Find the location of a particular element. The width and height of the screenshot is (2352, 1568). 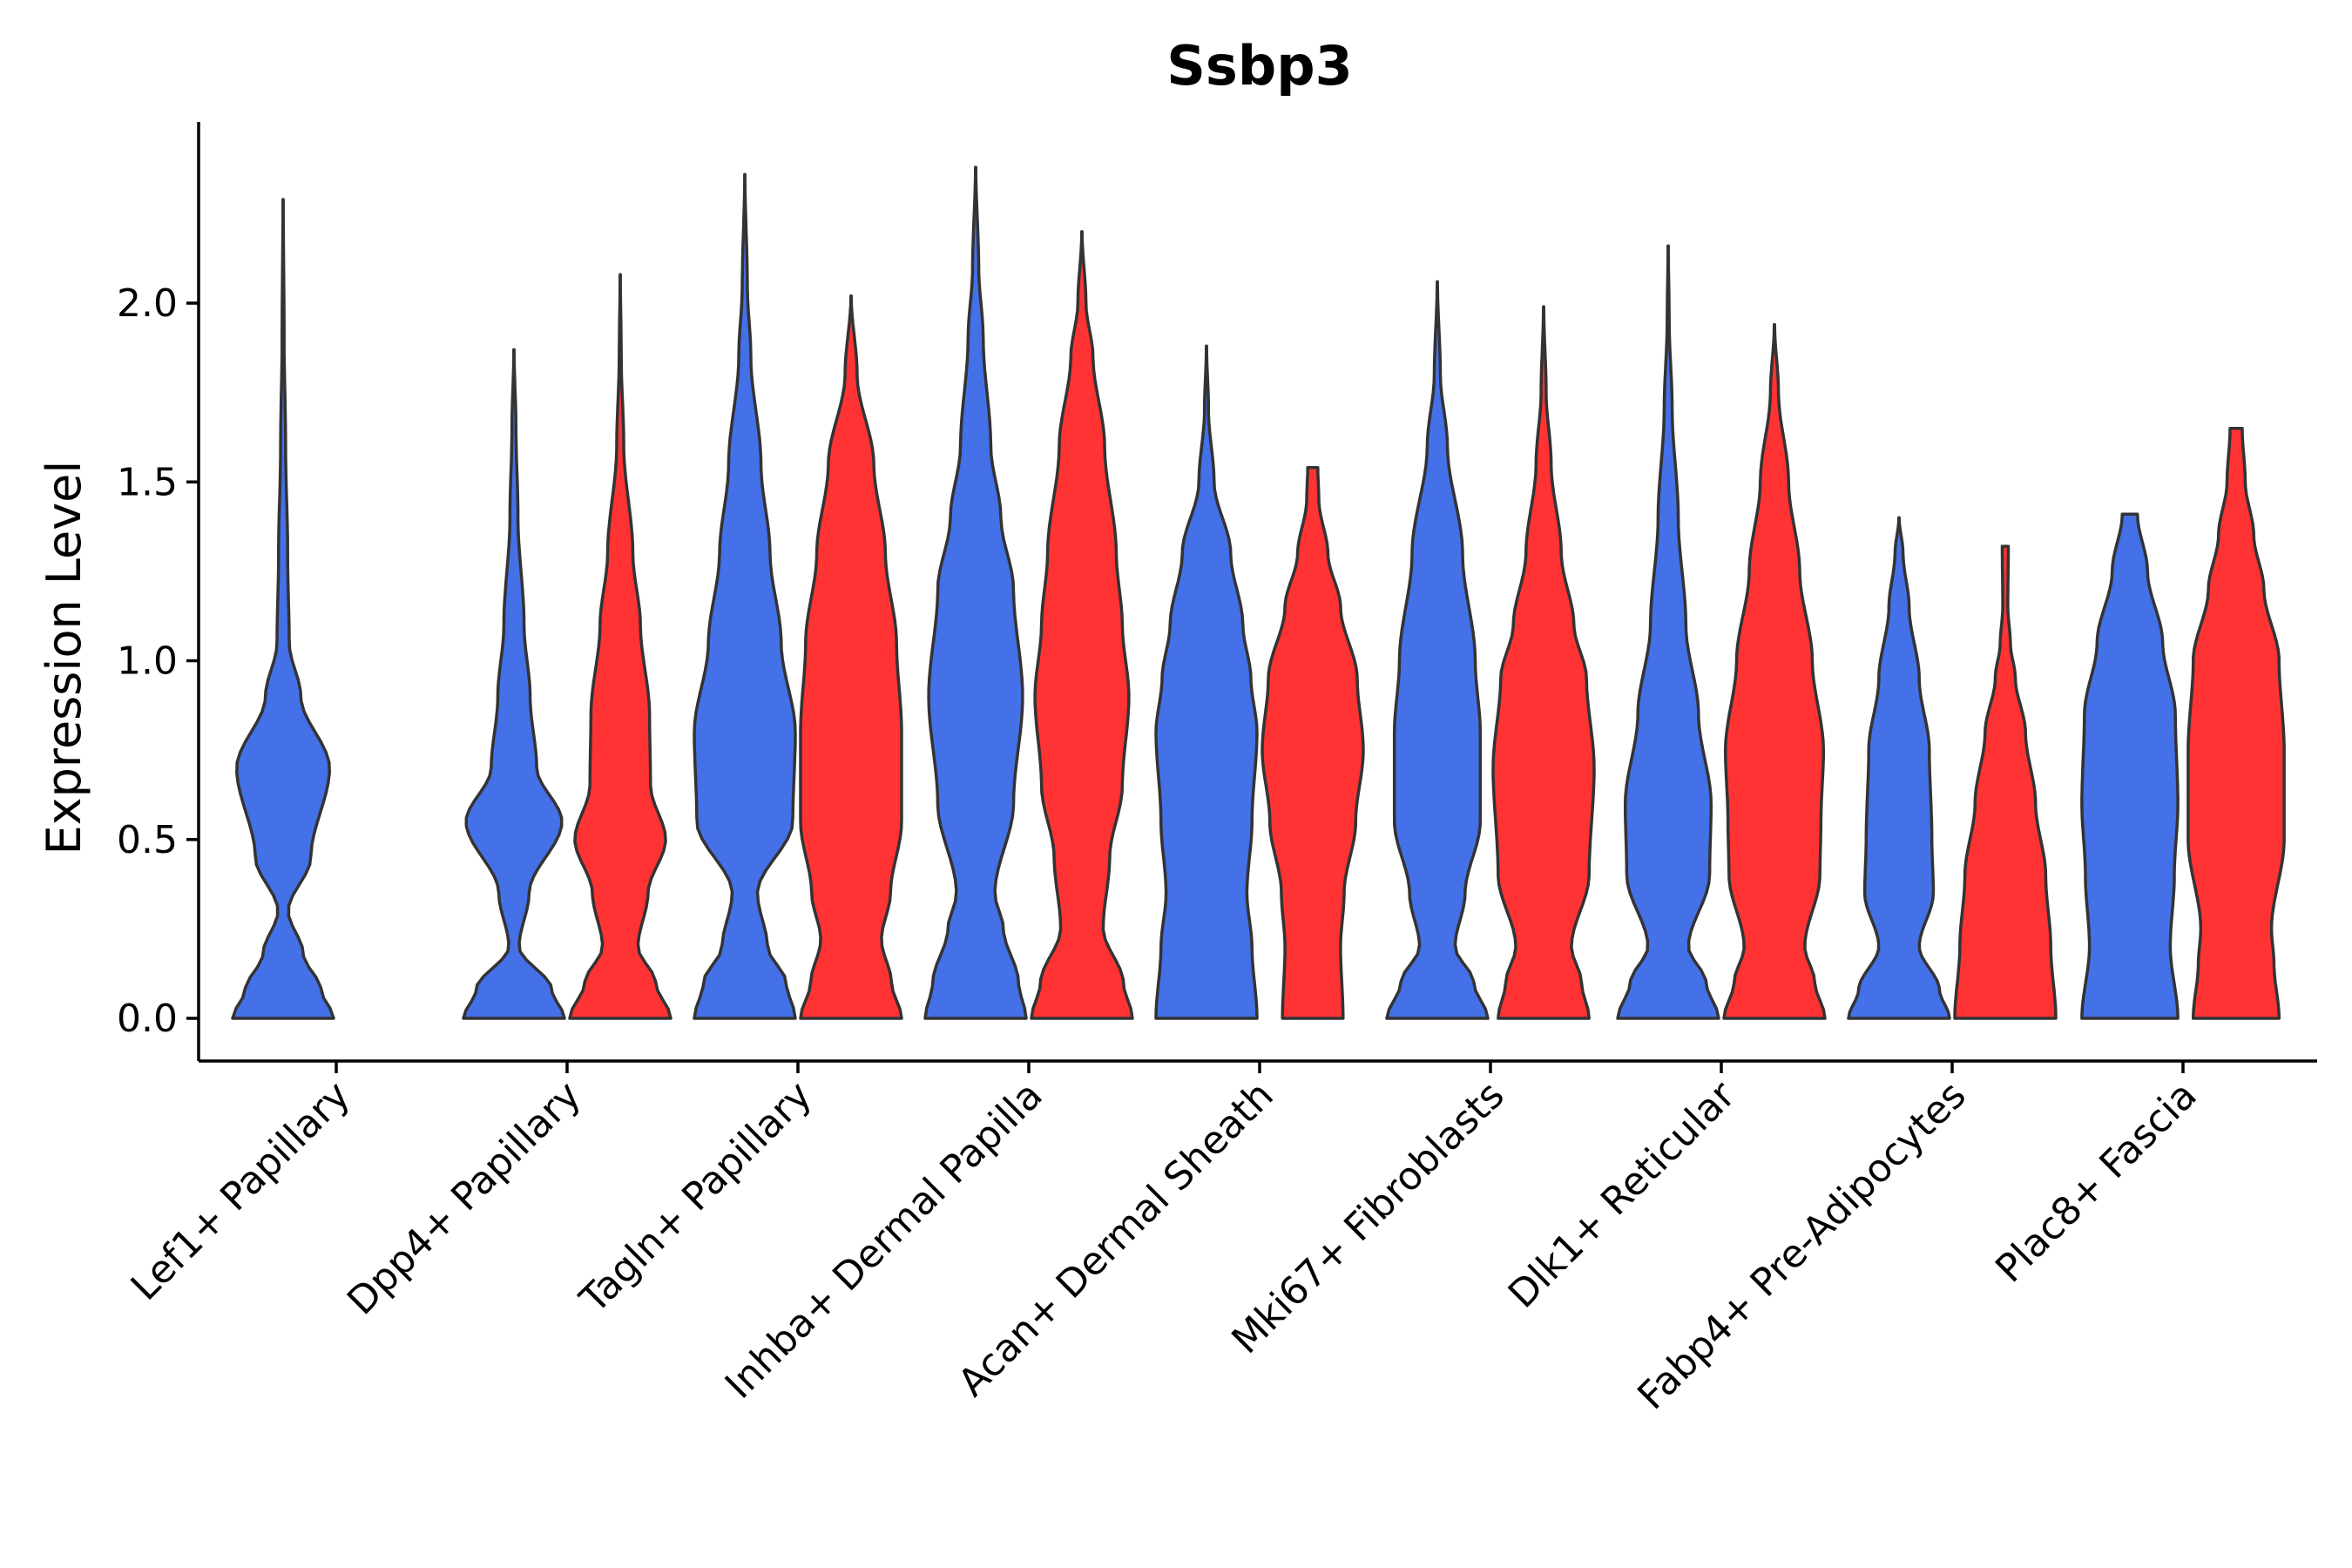

y-tick-label: 2.0 is located at coordinates (147, 303).